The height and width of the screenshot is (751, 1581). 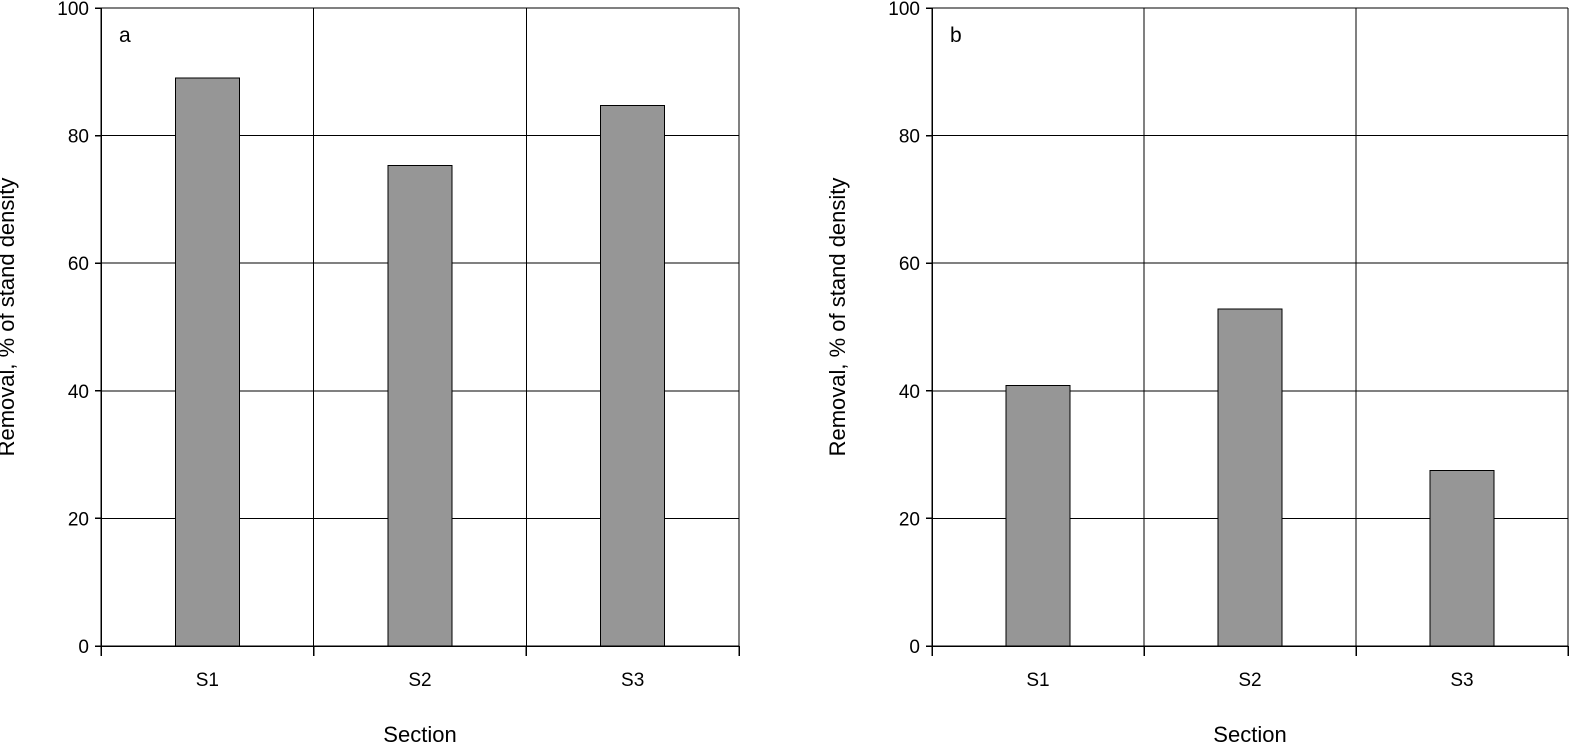 What do you see at coordinates (125, 35) in the screenshot?
I see `panel-label: a` at bounding box center [125, 35].